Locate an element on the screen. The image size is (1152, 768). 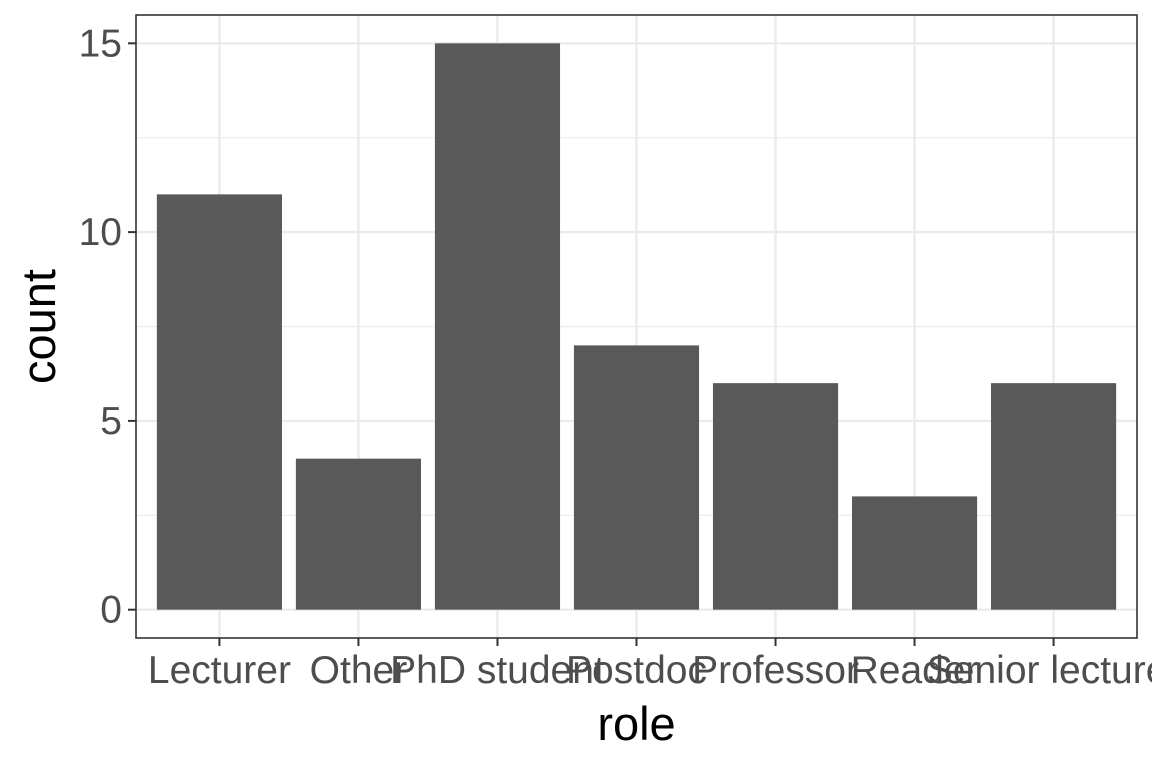
y-tick-label: 15 is located at coordinates (100, 43).